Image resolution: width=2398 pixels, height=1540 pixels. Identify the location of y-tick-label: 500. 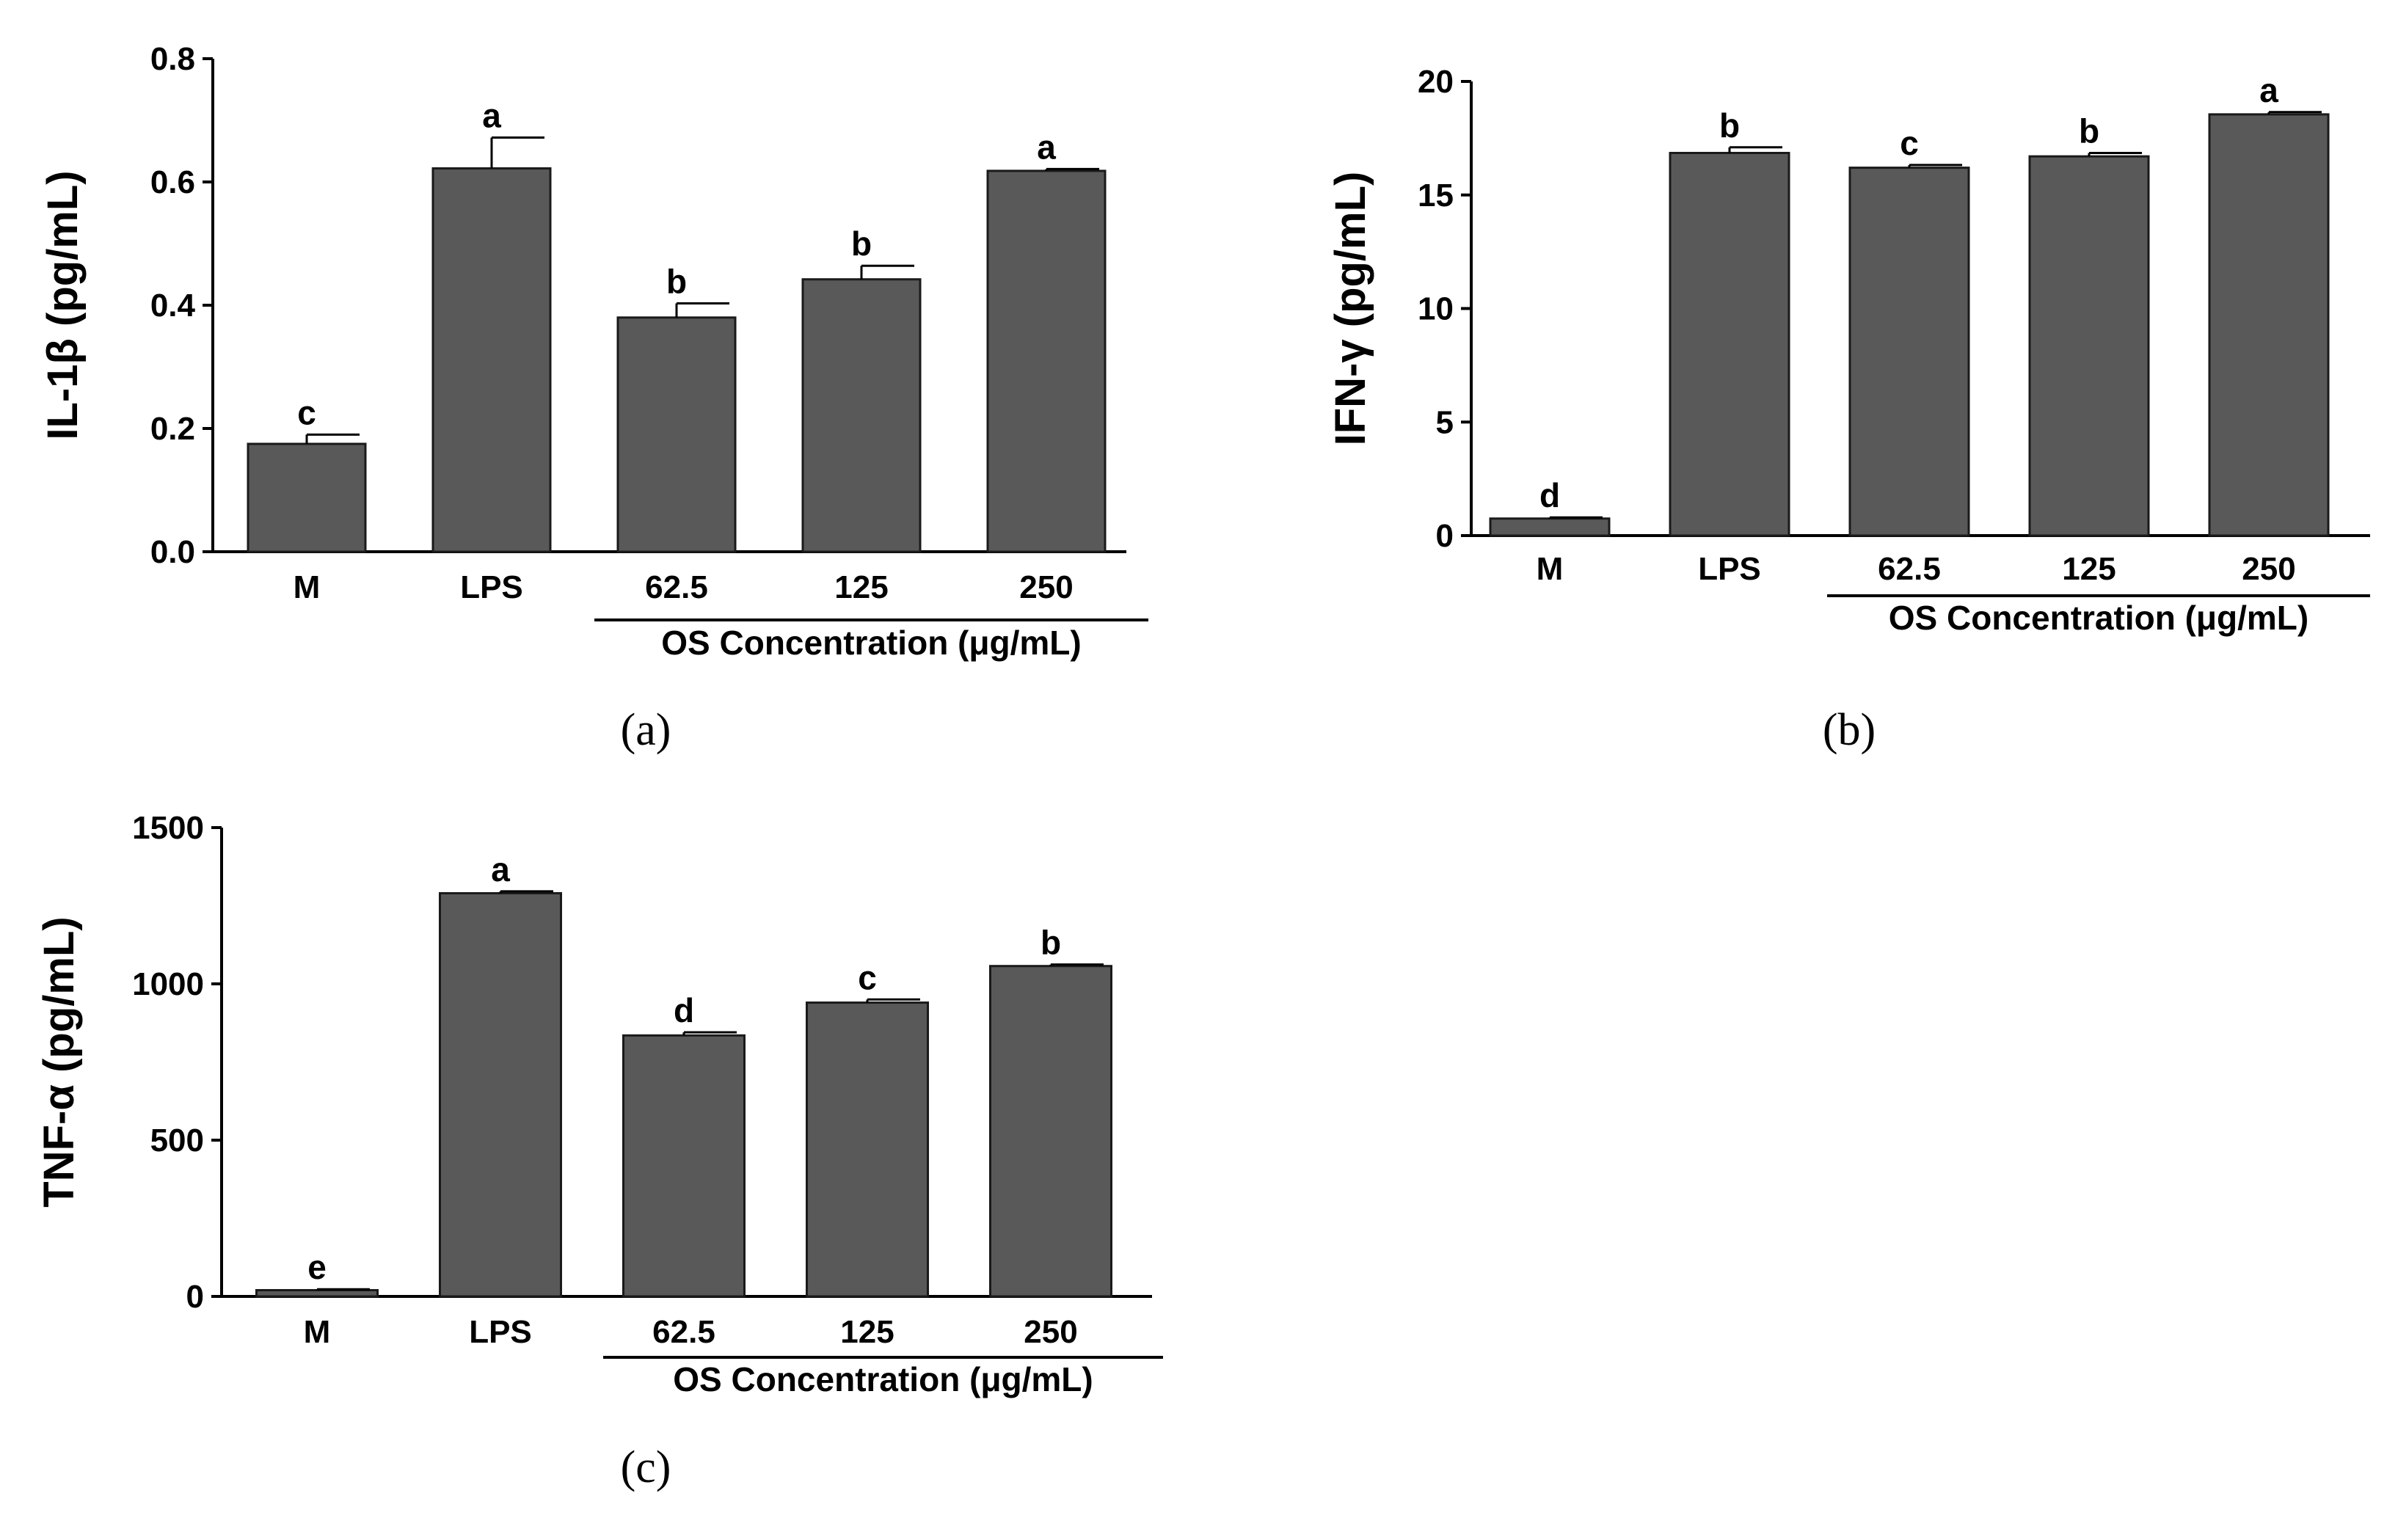
(177, 1140).